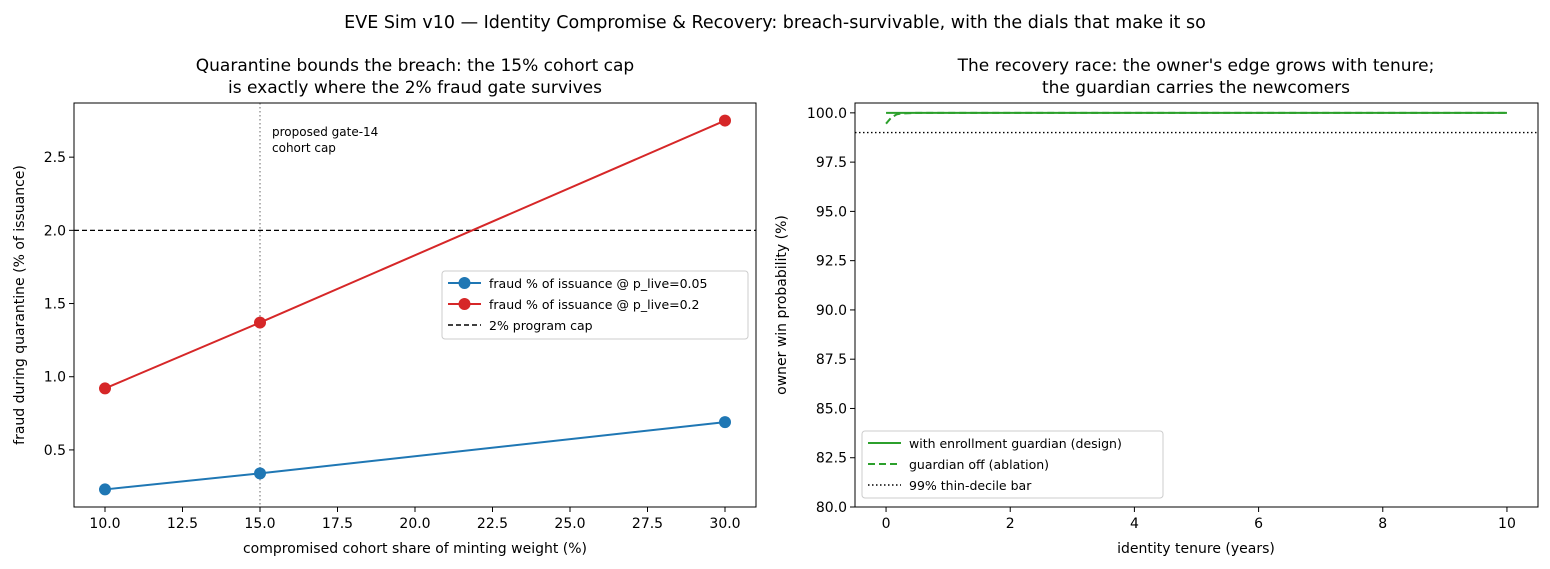  Describe the element at coordinates (55, 451) in the screenshot. I see `left-y-tick-label: 0.5` at that location.